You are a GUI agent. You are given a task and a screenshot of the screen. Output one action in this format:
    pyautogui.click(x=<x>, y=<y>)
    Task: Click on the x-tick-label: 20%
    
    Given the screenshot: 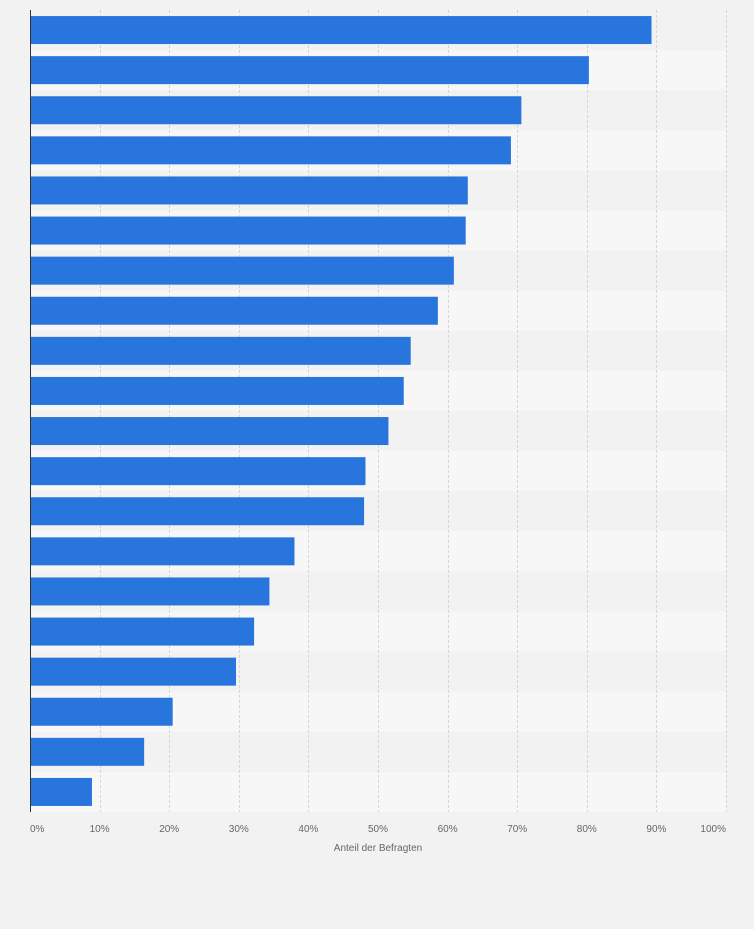 What is the action you would take?
    pyautogui.click(x=169, y=829)
    